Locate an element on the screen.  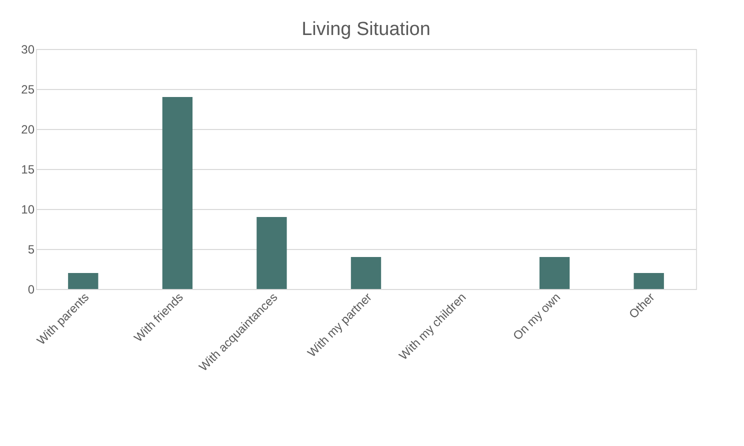
x-tick-label: On my own is located at coordinates (537, 316).